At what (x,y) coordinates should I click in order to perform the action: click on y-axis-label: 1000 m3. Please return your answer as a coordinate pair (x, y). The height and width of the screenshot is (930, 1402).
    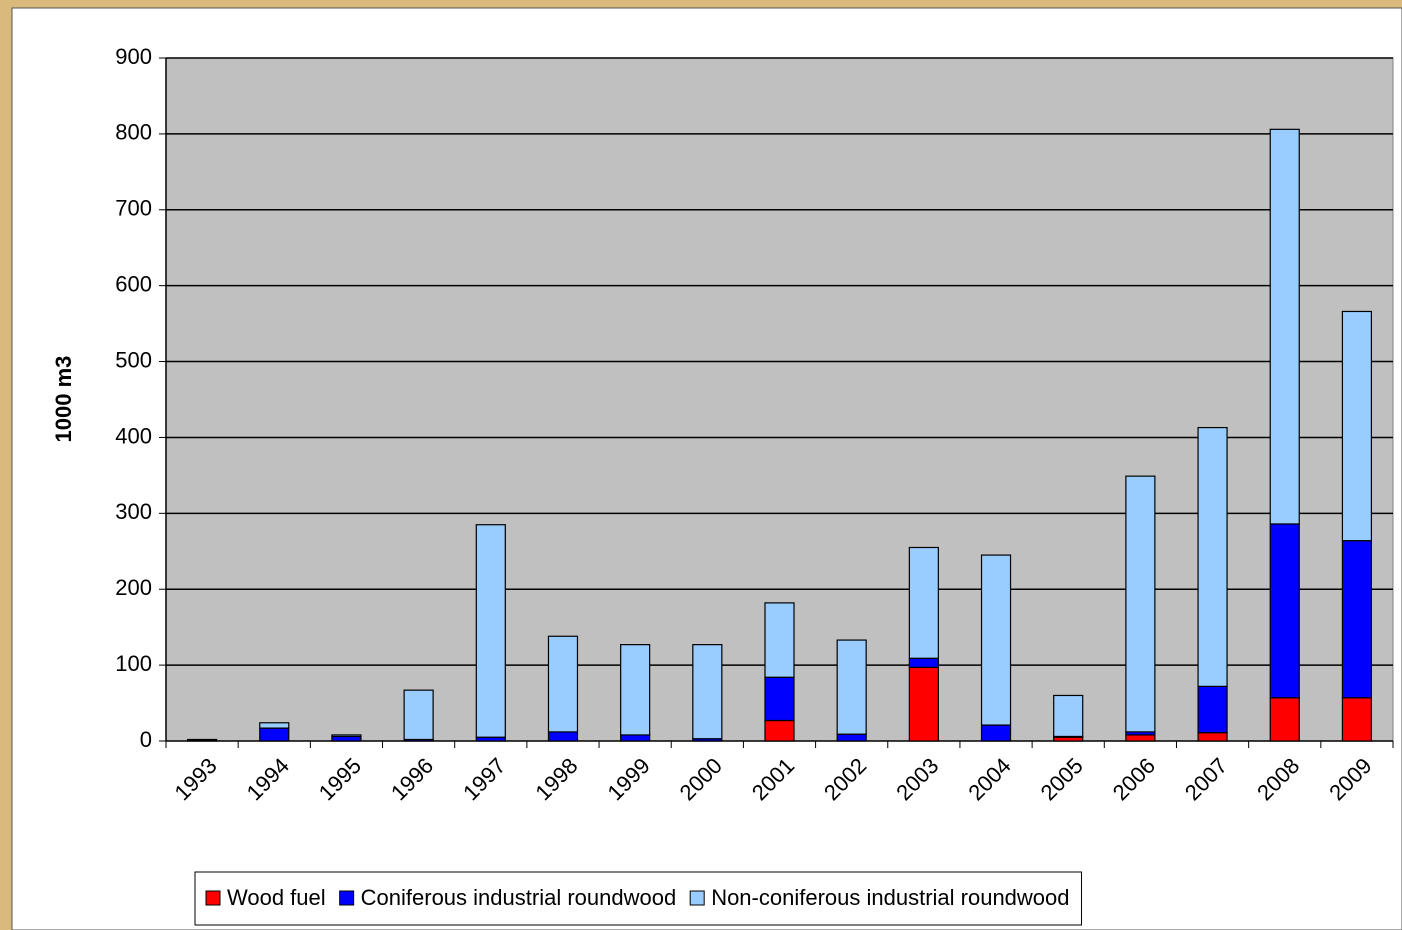
    Looking at the image, I should click on (63, 399).